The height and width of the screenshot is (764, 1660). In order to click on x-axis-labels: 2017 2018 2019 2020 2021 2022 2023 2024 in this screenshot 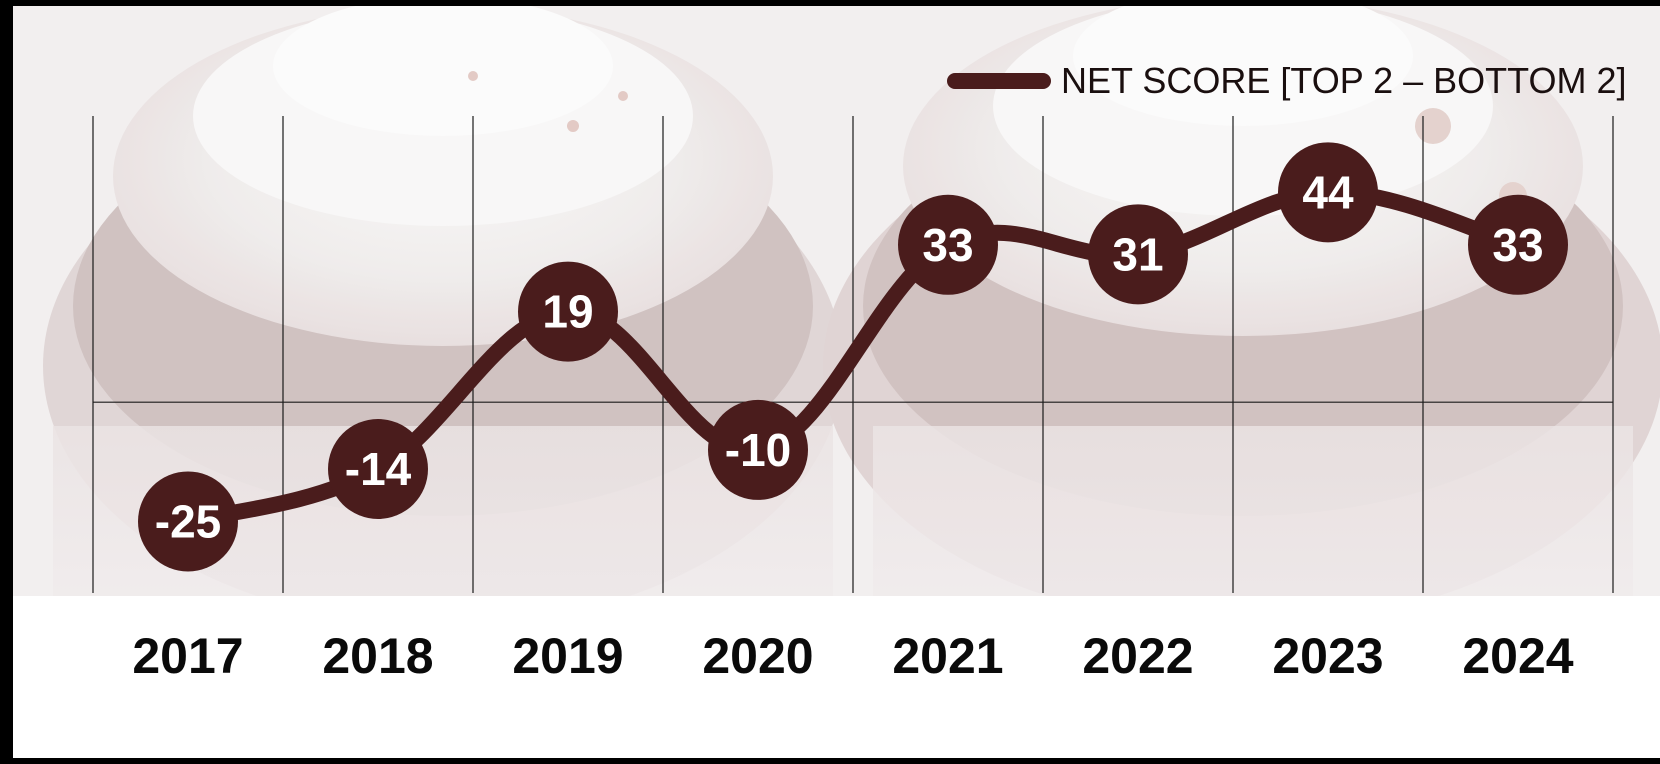, I will do `click(852, 656)`.